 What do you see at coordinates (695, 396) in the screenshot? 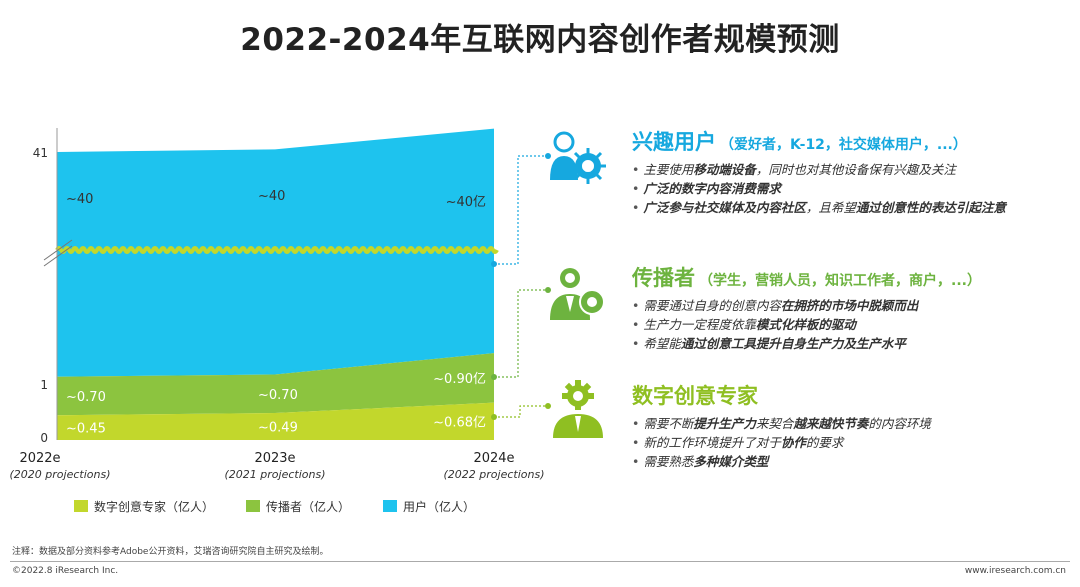
I see `segment-title: 数字创意专家` at bounding box center [695, 396].